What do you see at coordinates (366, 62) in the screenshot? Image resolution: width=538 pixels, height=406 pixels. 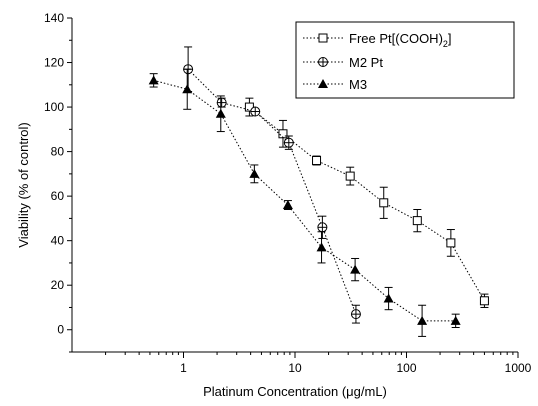 I see `legend-label-m2: M2 Pt` at bounding box center [366, 62].